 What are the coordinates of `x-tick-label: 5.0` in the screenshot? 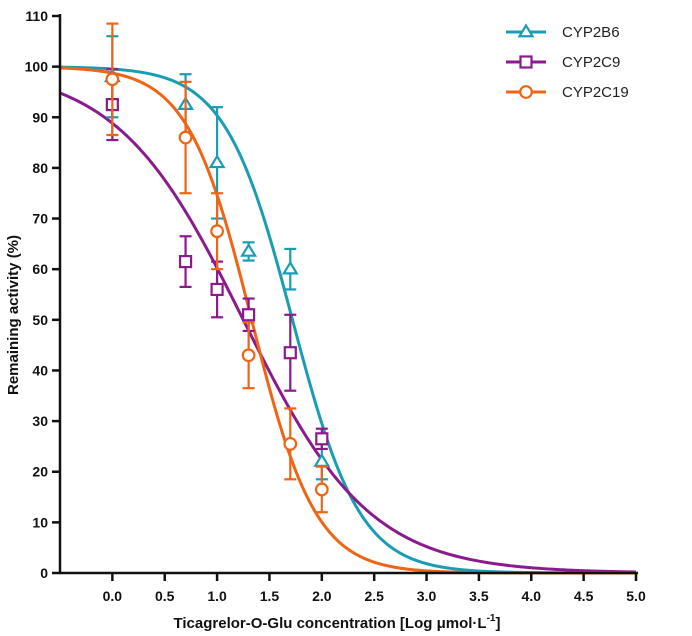 It's located at (636, 596).